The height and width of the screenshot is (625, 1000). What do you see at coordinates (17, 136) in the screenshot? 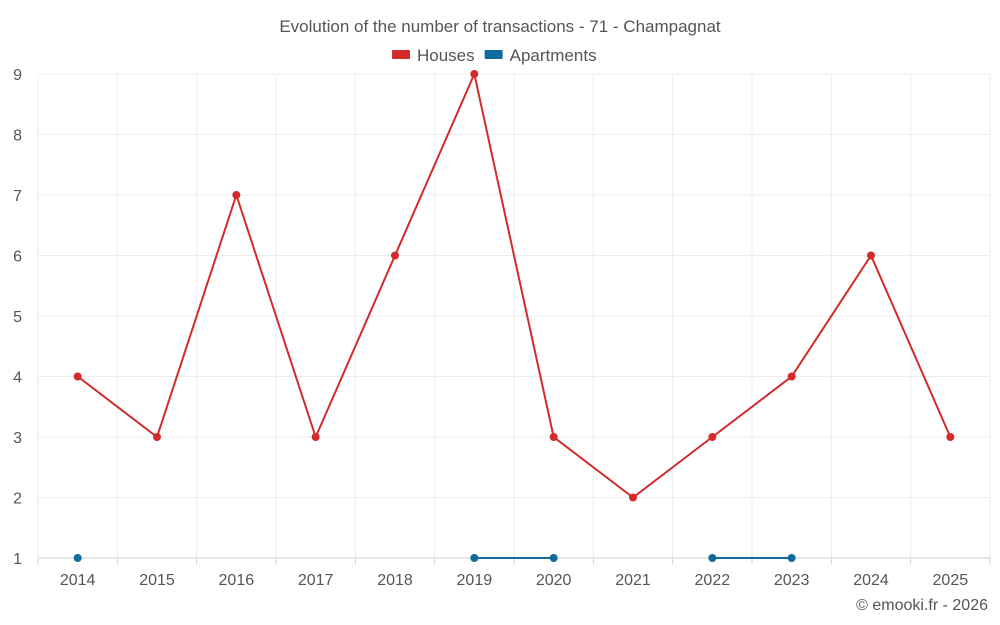
I see `y-tick-label: 8` at bounding box center [17, 136].